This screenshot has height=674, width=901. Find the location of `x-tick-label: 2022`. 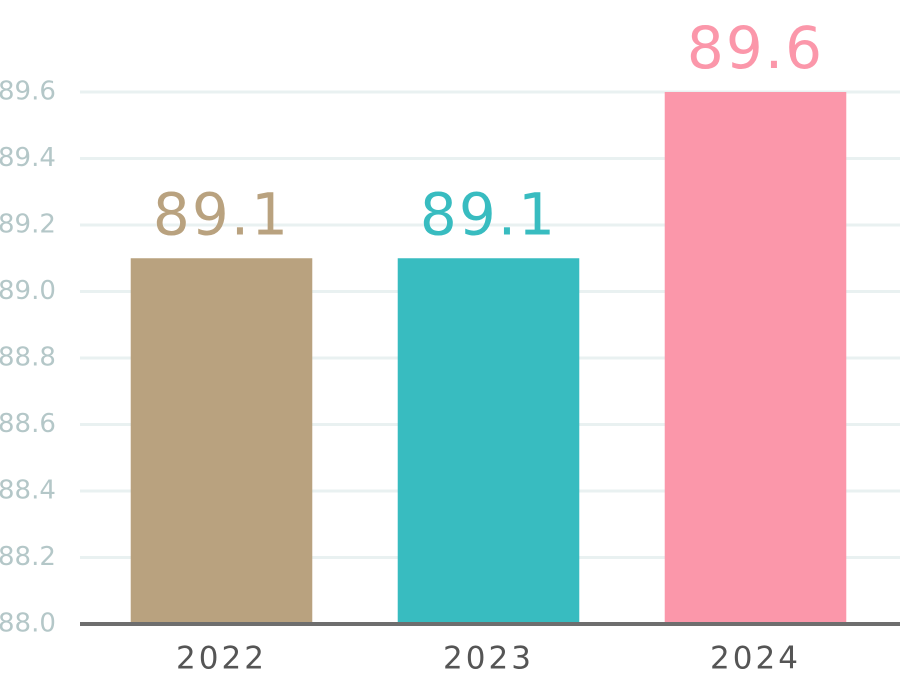

x-tick-label: 2022 is located at coordinates (221, 657).